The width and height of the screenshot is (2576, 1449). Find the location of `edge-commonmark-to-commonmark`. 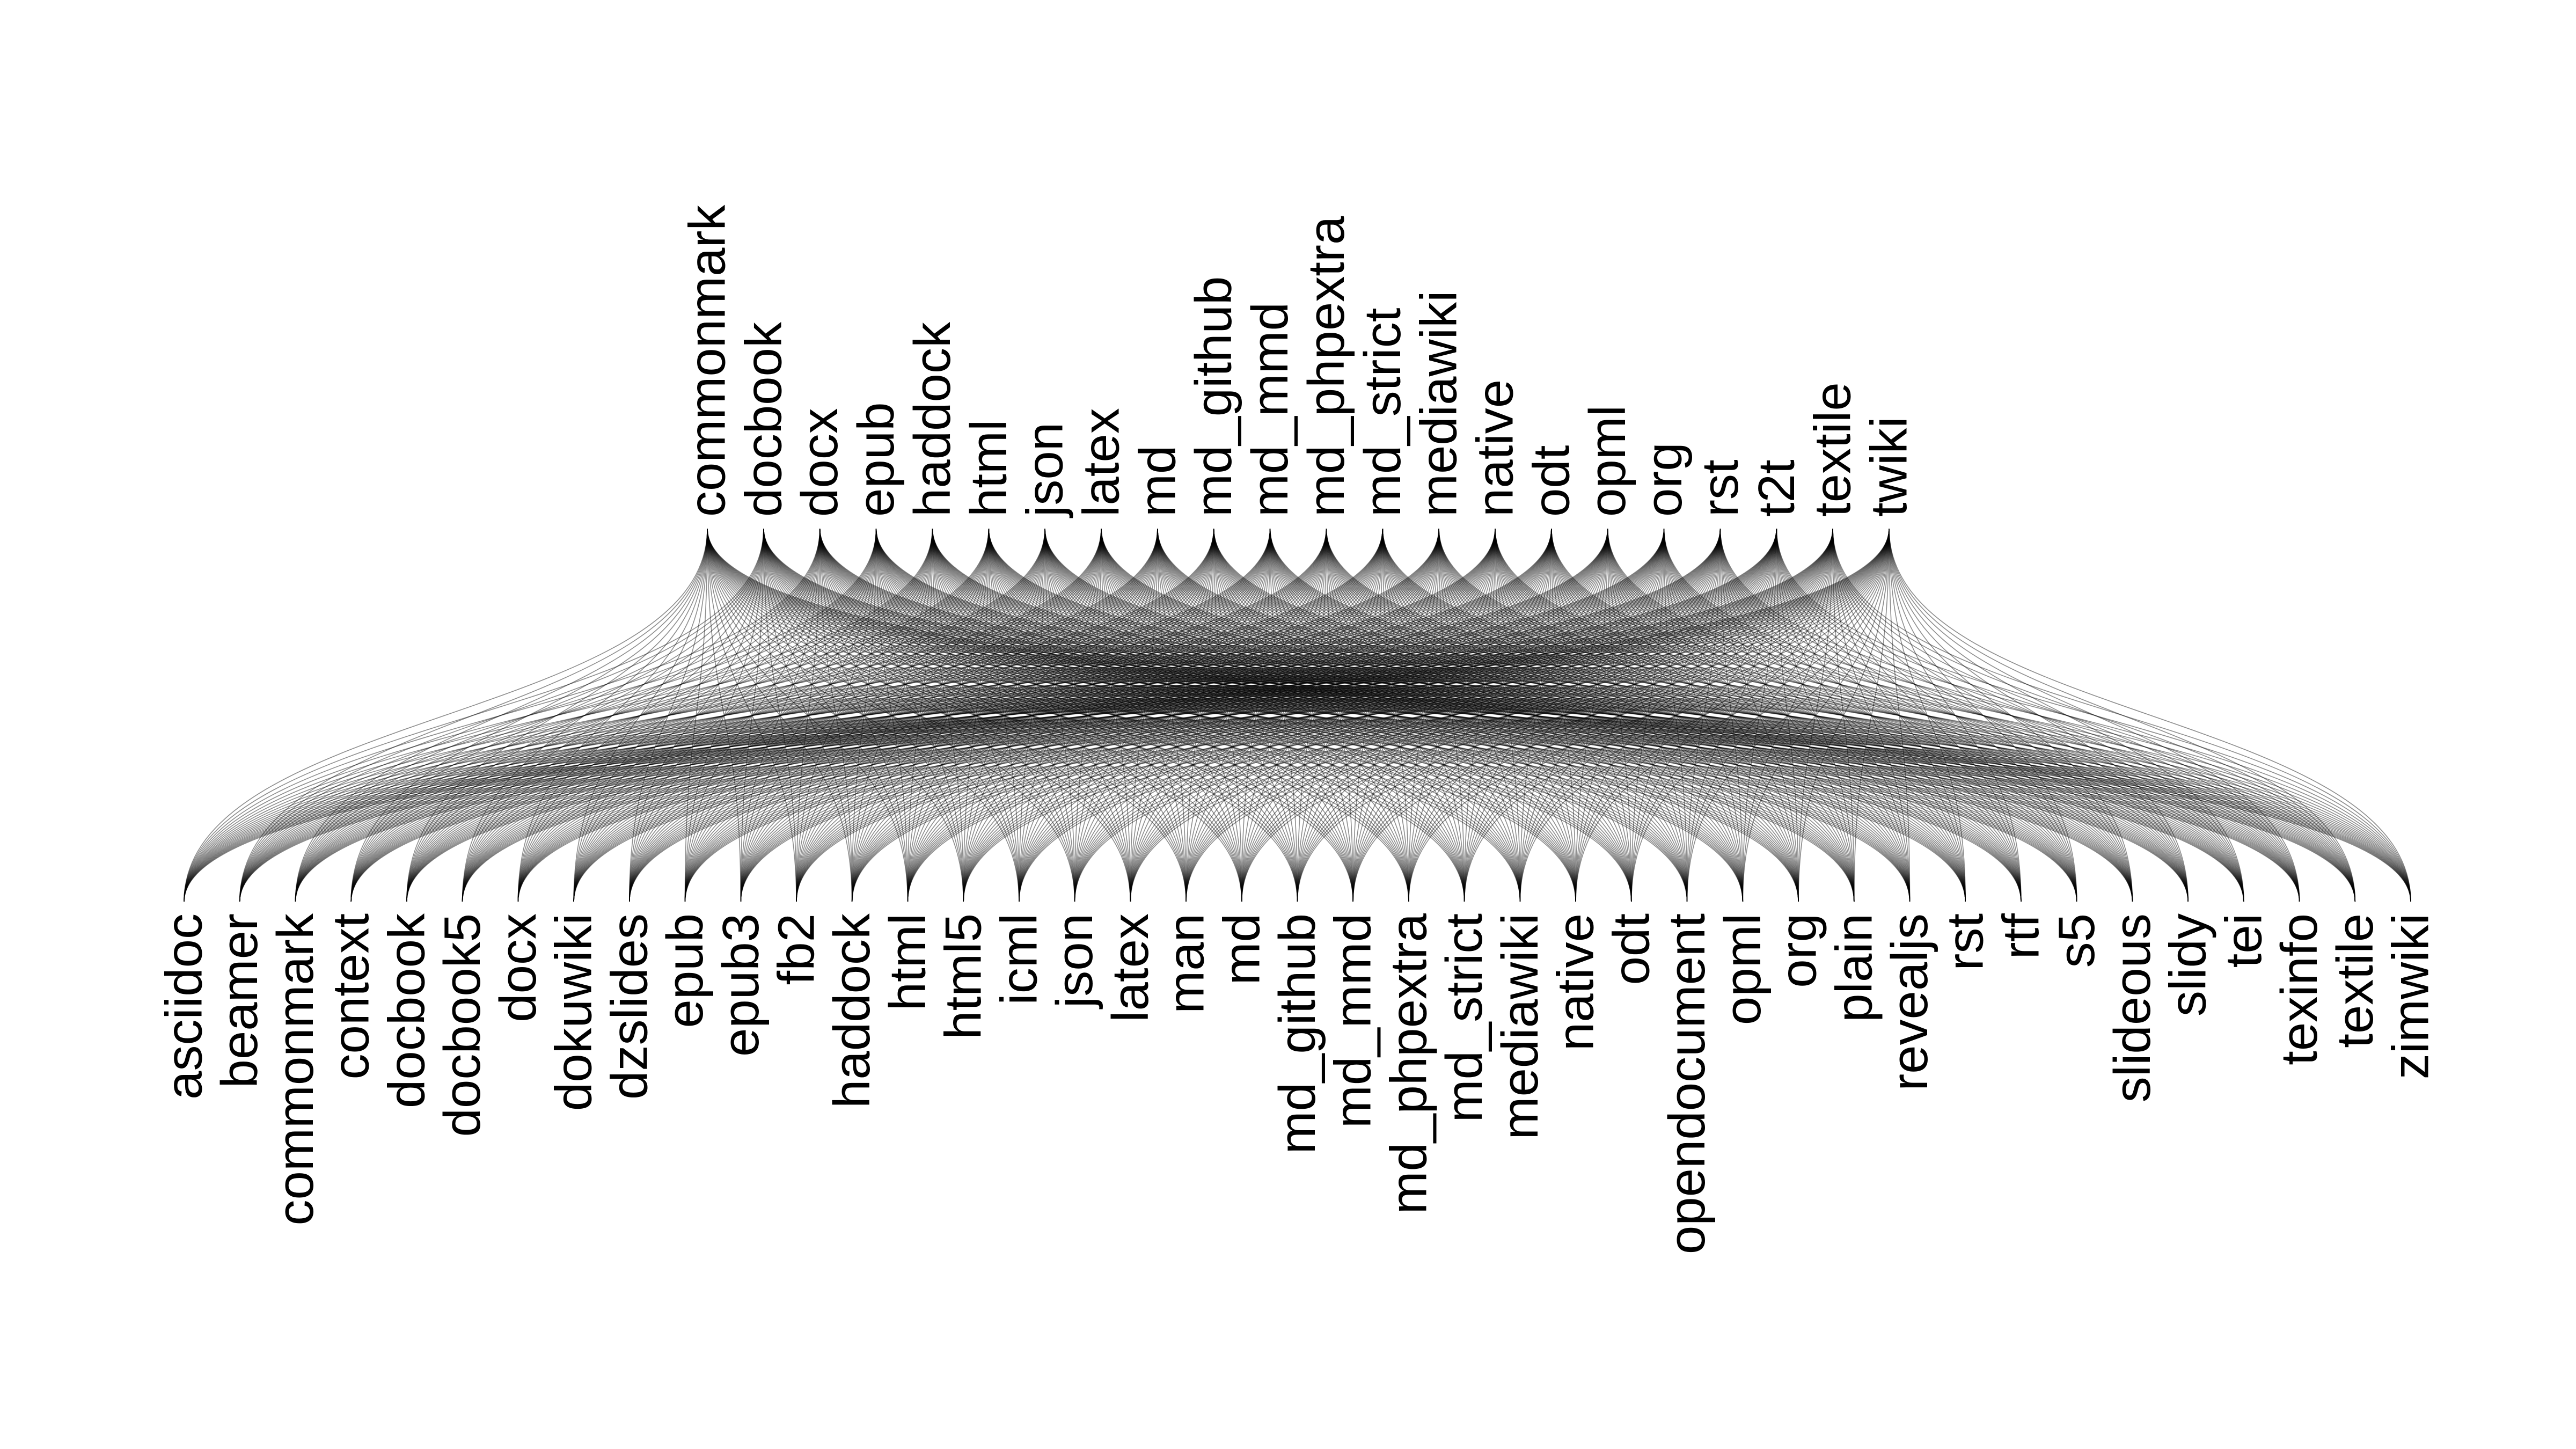

edge-commonmark-to-commonmark is located at coordinates (501, 715).